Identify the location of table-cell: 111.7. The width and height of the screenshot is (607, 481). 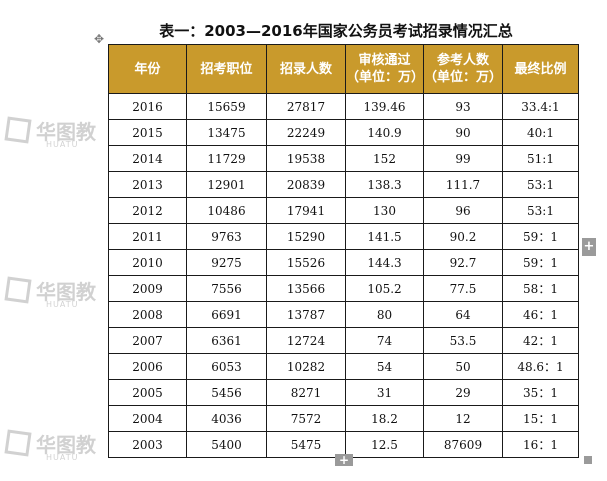
(463, 184).